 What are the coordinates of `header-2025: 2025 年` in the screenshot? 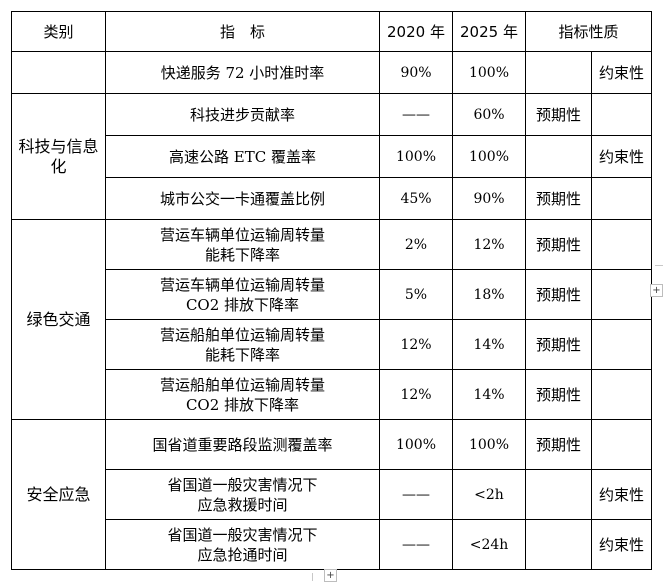 It's located at (489, 31).